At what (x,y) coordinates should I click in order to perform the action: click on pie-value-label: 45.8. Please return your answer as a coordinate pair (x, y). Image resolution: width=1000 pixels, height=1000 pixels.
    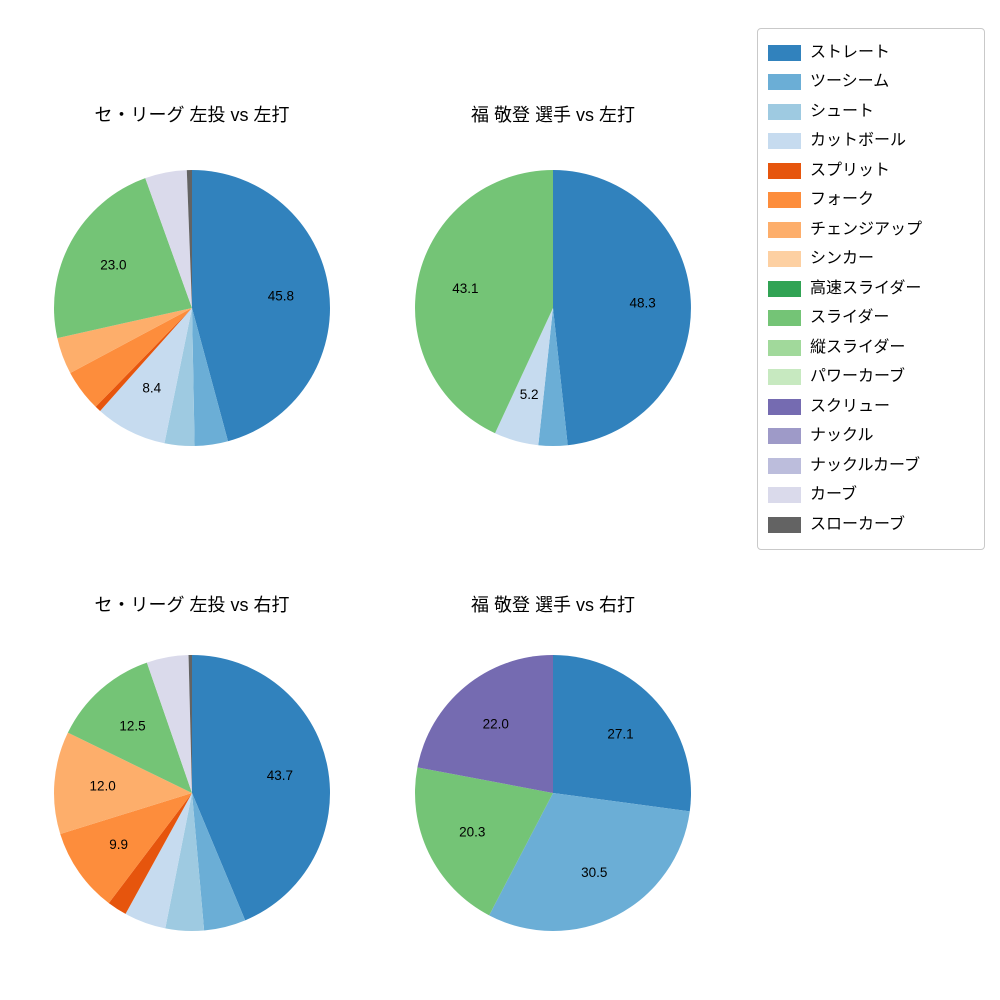
    Looking at the image, I should click on (281, 296).